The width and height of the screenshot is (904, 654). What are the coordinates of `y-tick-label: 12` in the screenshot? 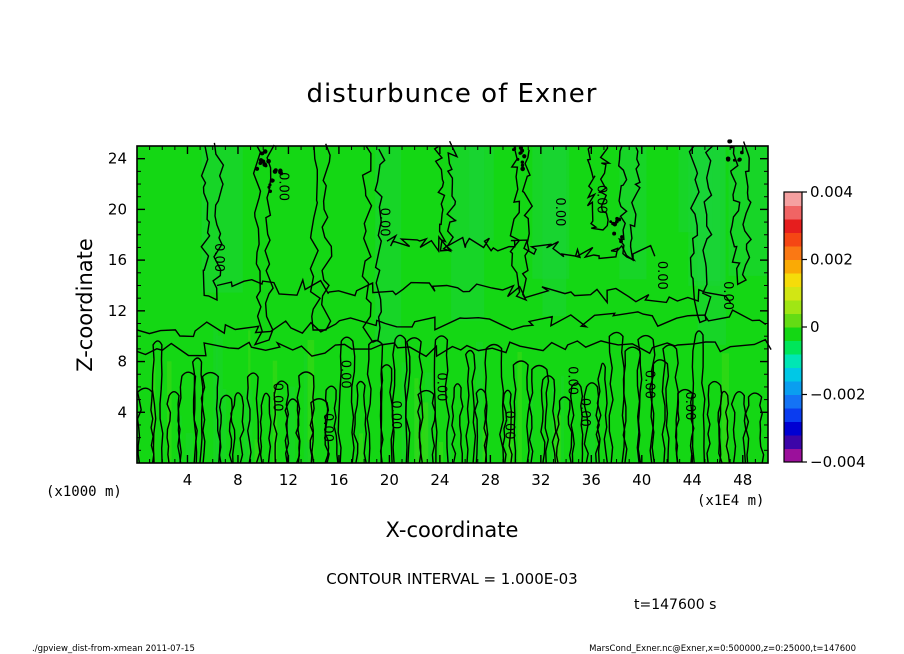 It's located at (117, 311).